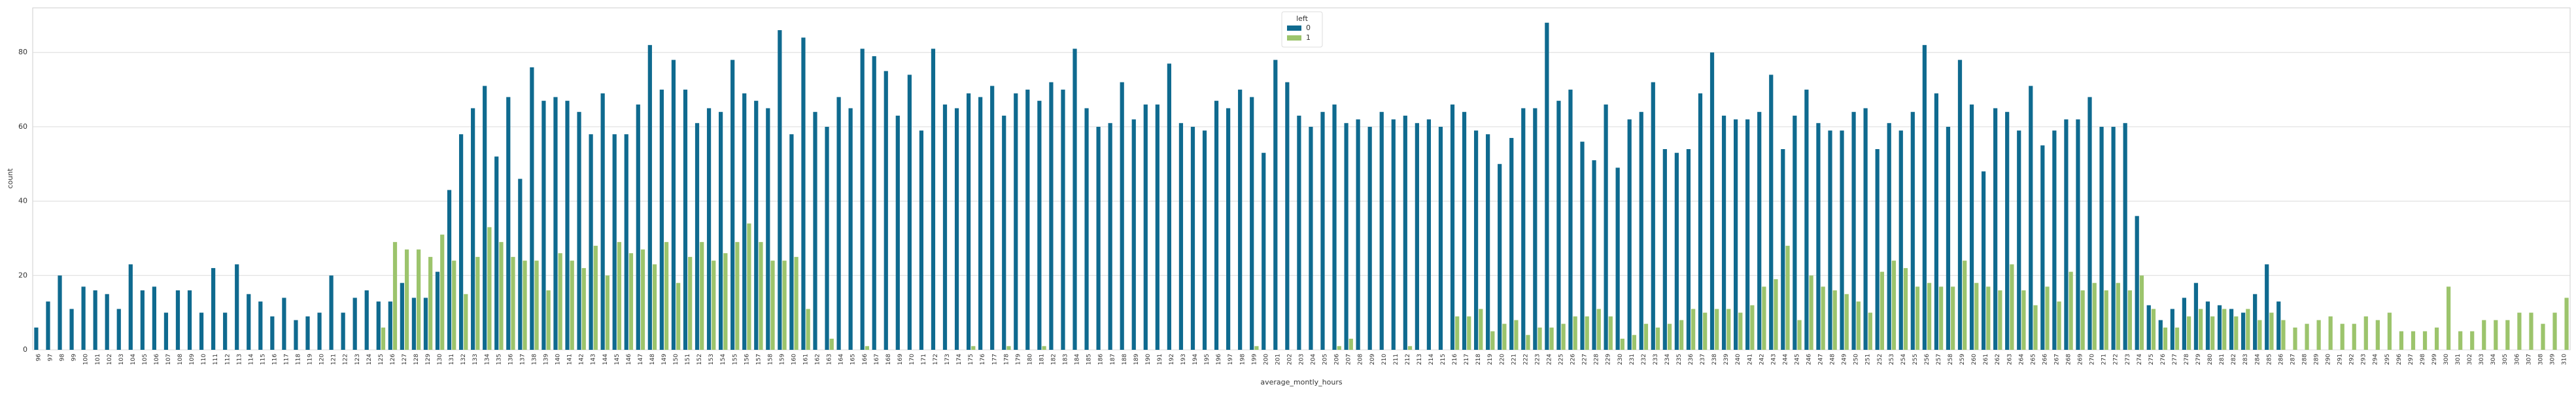 The image size is (2576, 393). I want to click on x-tick-label: 192, so click(1172, 359).